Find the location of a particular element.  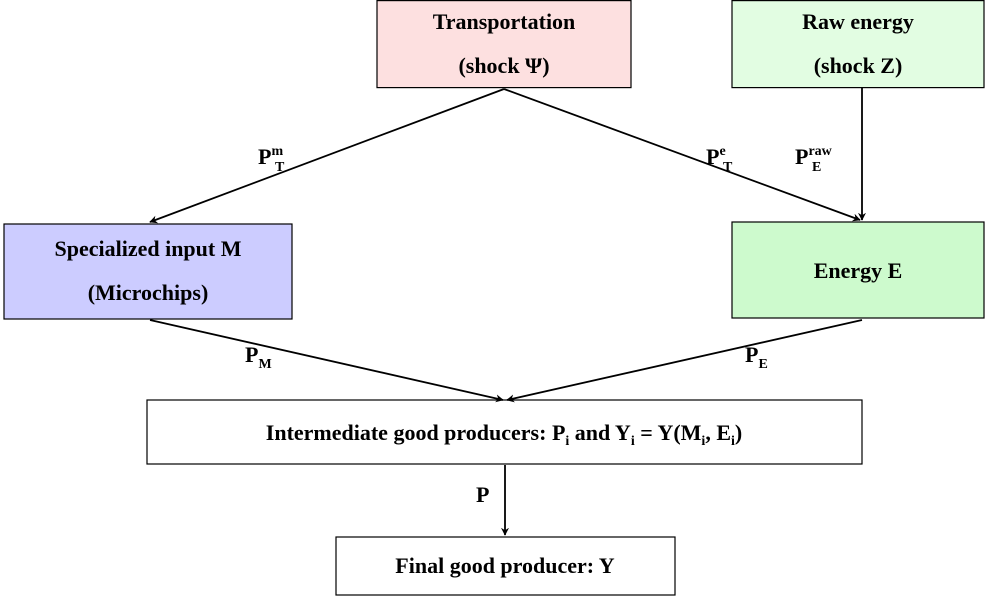

node-label: Final good producer: Y is located at coordinates (505, 565).